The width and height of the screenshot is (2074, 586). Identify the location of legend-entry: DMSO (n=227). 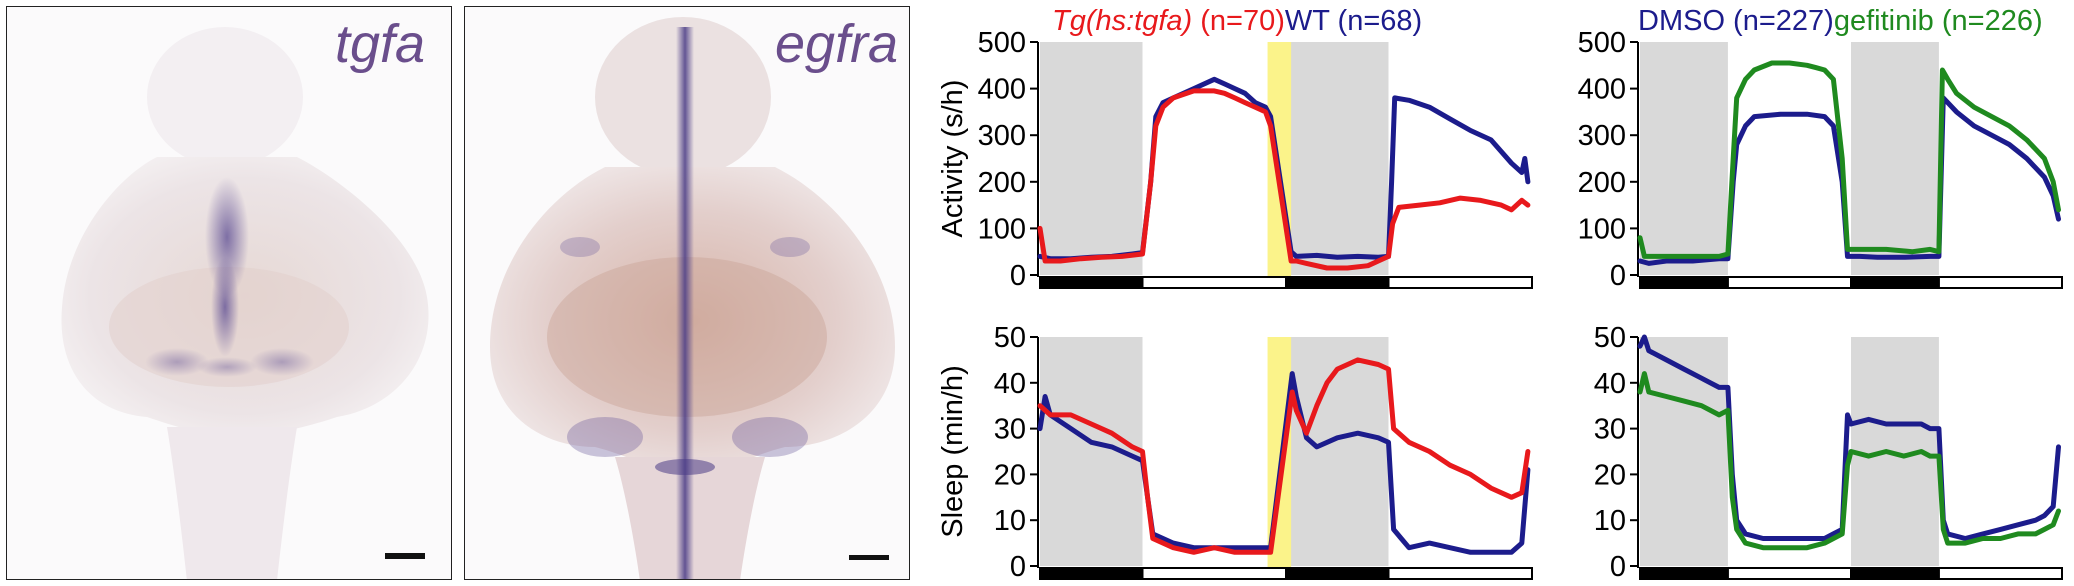
(1736, 21).